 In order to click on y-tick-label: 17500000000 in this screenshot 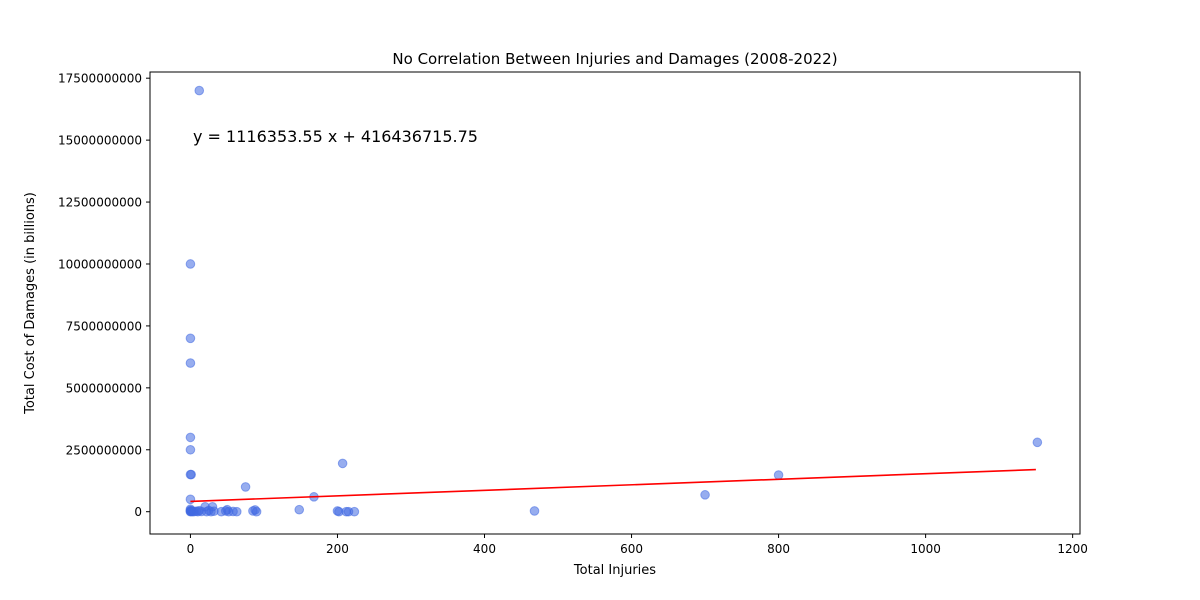, I will do `click(100, 79)`.